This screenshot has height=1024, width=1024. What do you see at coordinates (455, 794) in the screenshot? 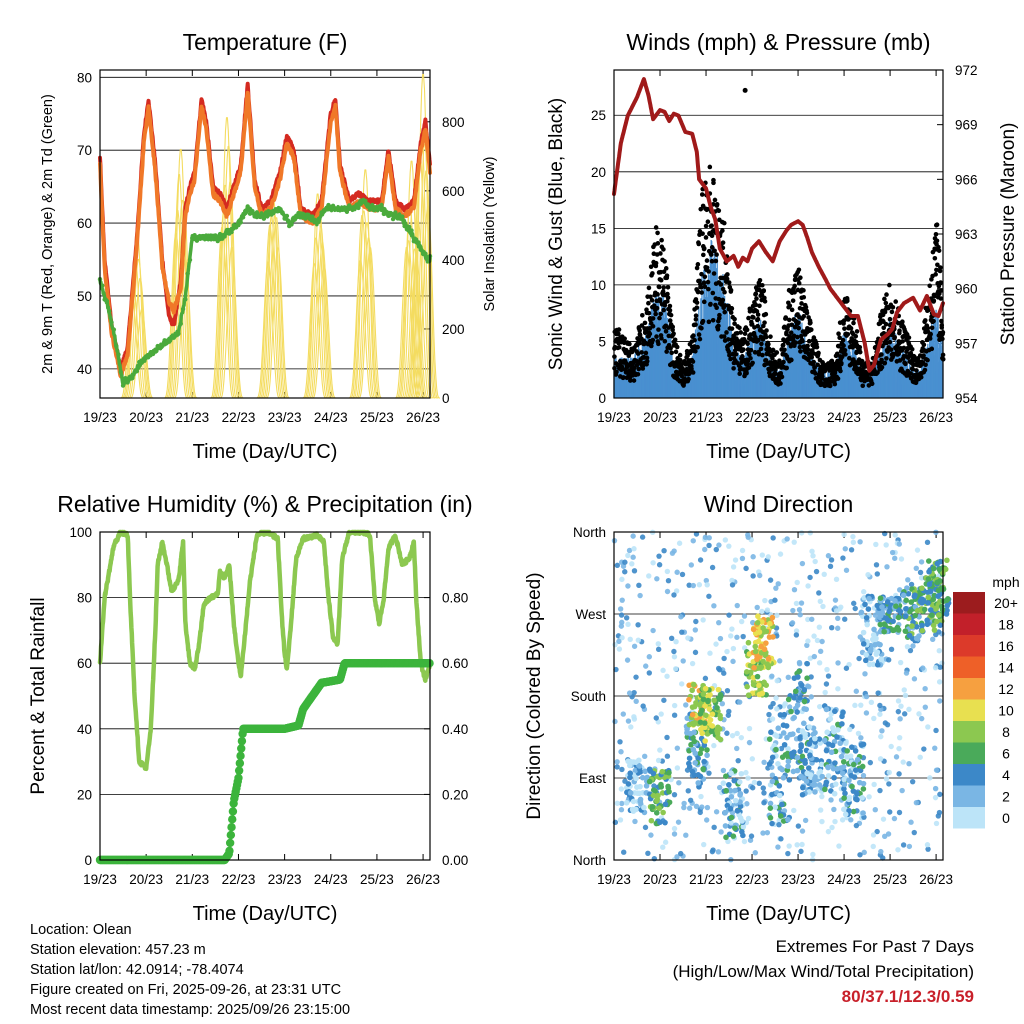
I see `precip-tick-label: 0.20` at bounding box center [455, 794].